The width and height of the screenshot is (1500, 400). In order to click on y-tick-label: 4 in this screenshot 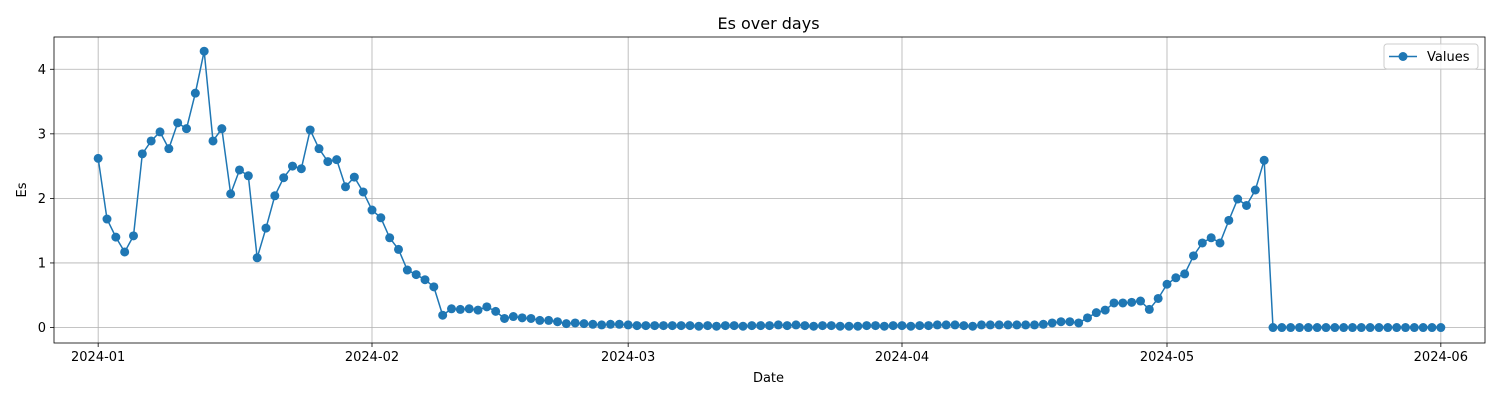, I will do `click(42, 70)`.